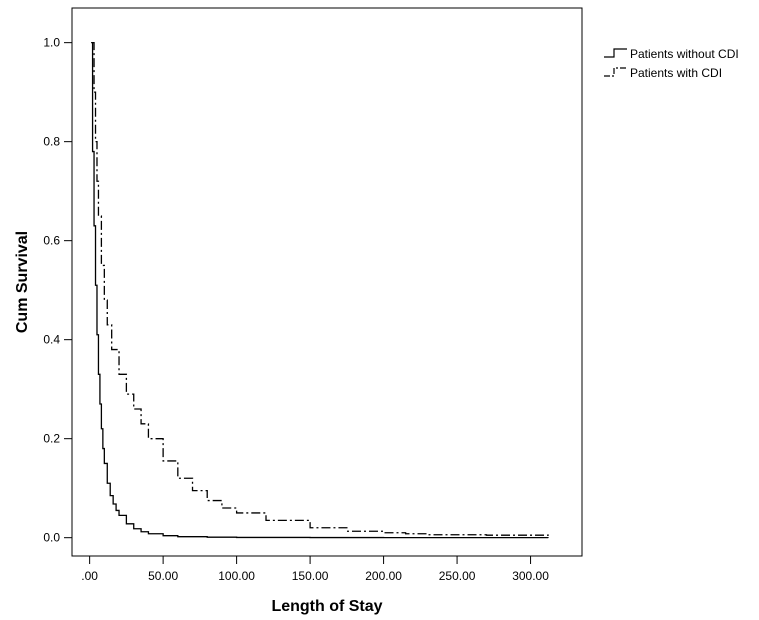  I want to click on y-axis-ticks: 0.0 0.2 0.4 0.6 0.8 1.0, so click(57, 290).